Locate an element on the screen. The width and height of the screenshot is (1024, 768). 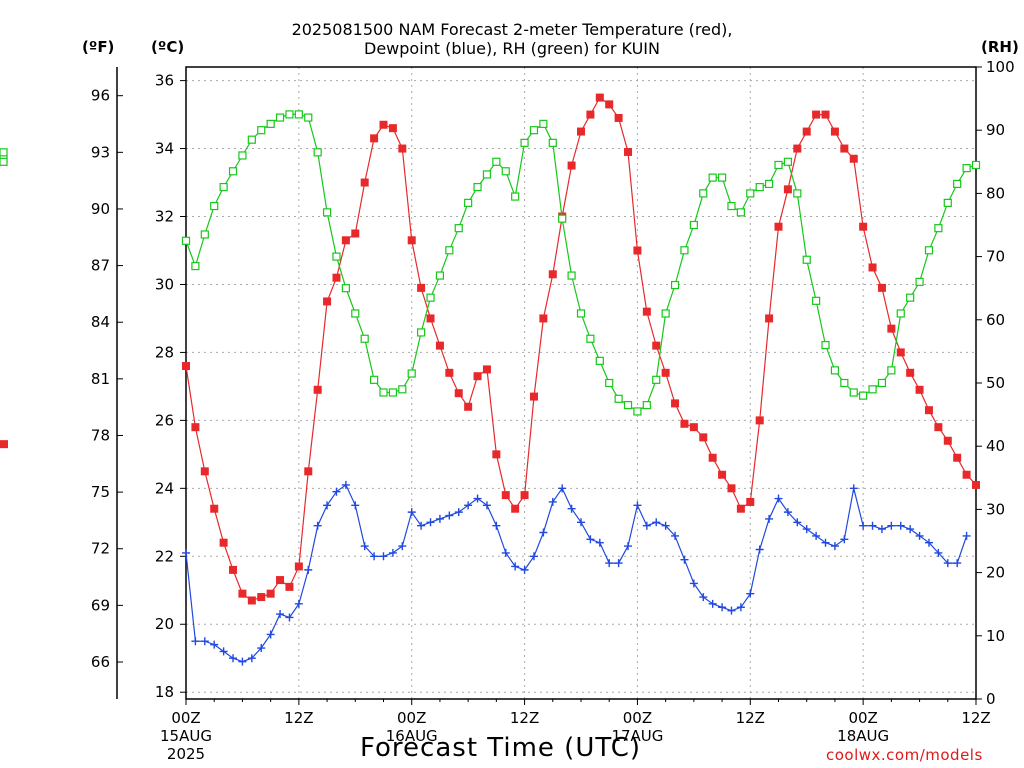
c-tick-label: 26 is located at coordinates (164, 420).